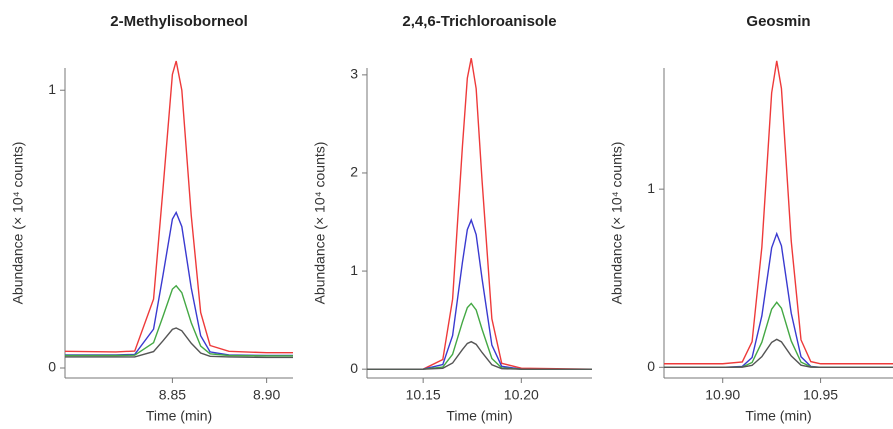  Describe the element at coordinates (172, 395) in the screenshot. I see `x-tick-label: 8.85` at that location.